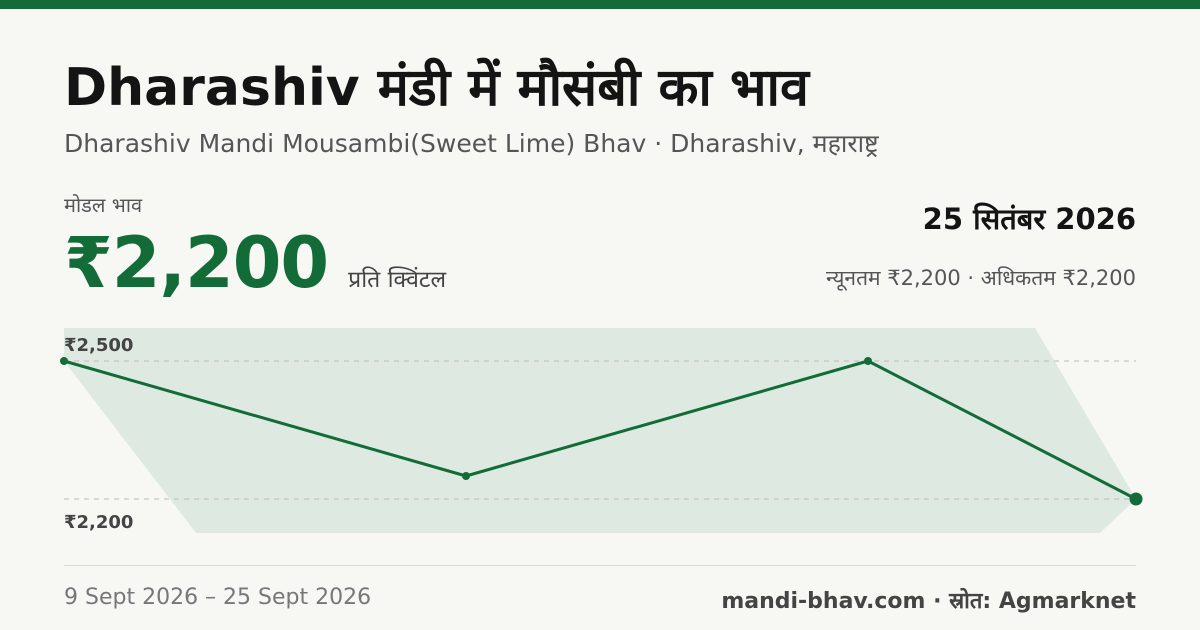 The image size is (1200, 630). I want to click on page-title: Dharashiv मंडी में मौसंबी का भाव, so click(436, 88).